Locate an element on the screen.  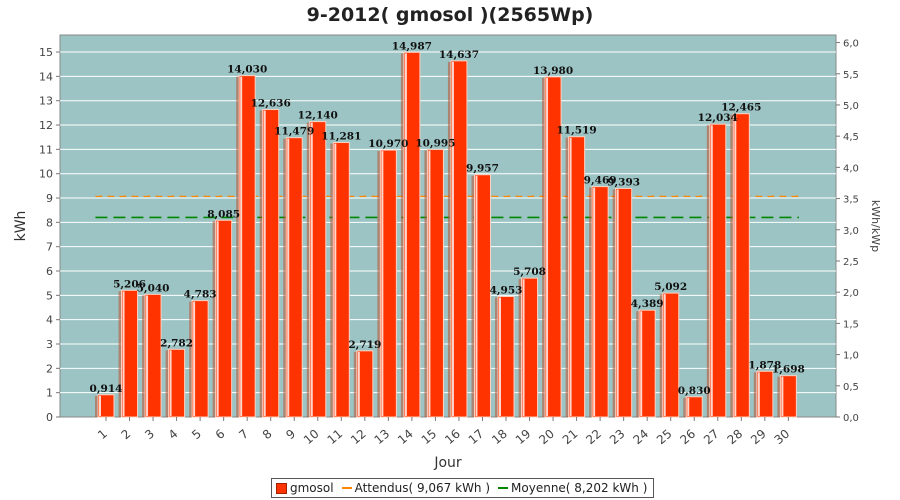
x-tick-label: 7 is located at coordinates (243, 435).